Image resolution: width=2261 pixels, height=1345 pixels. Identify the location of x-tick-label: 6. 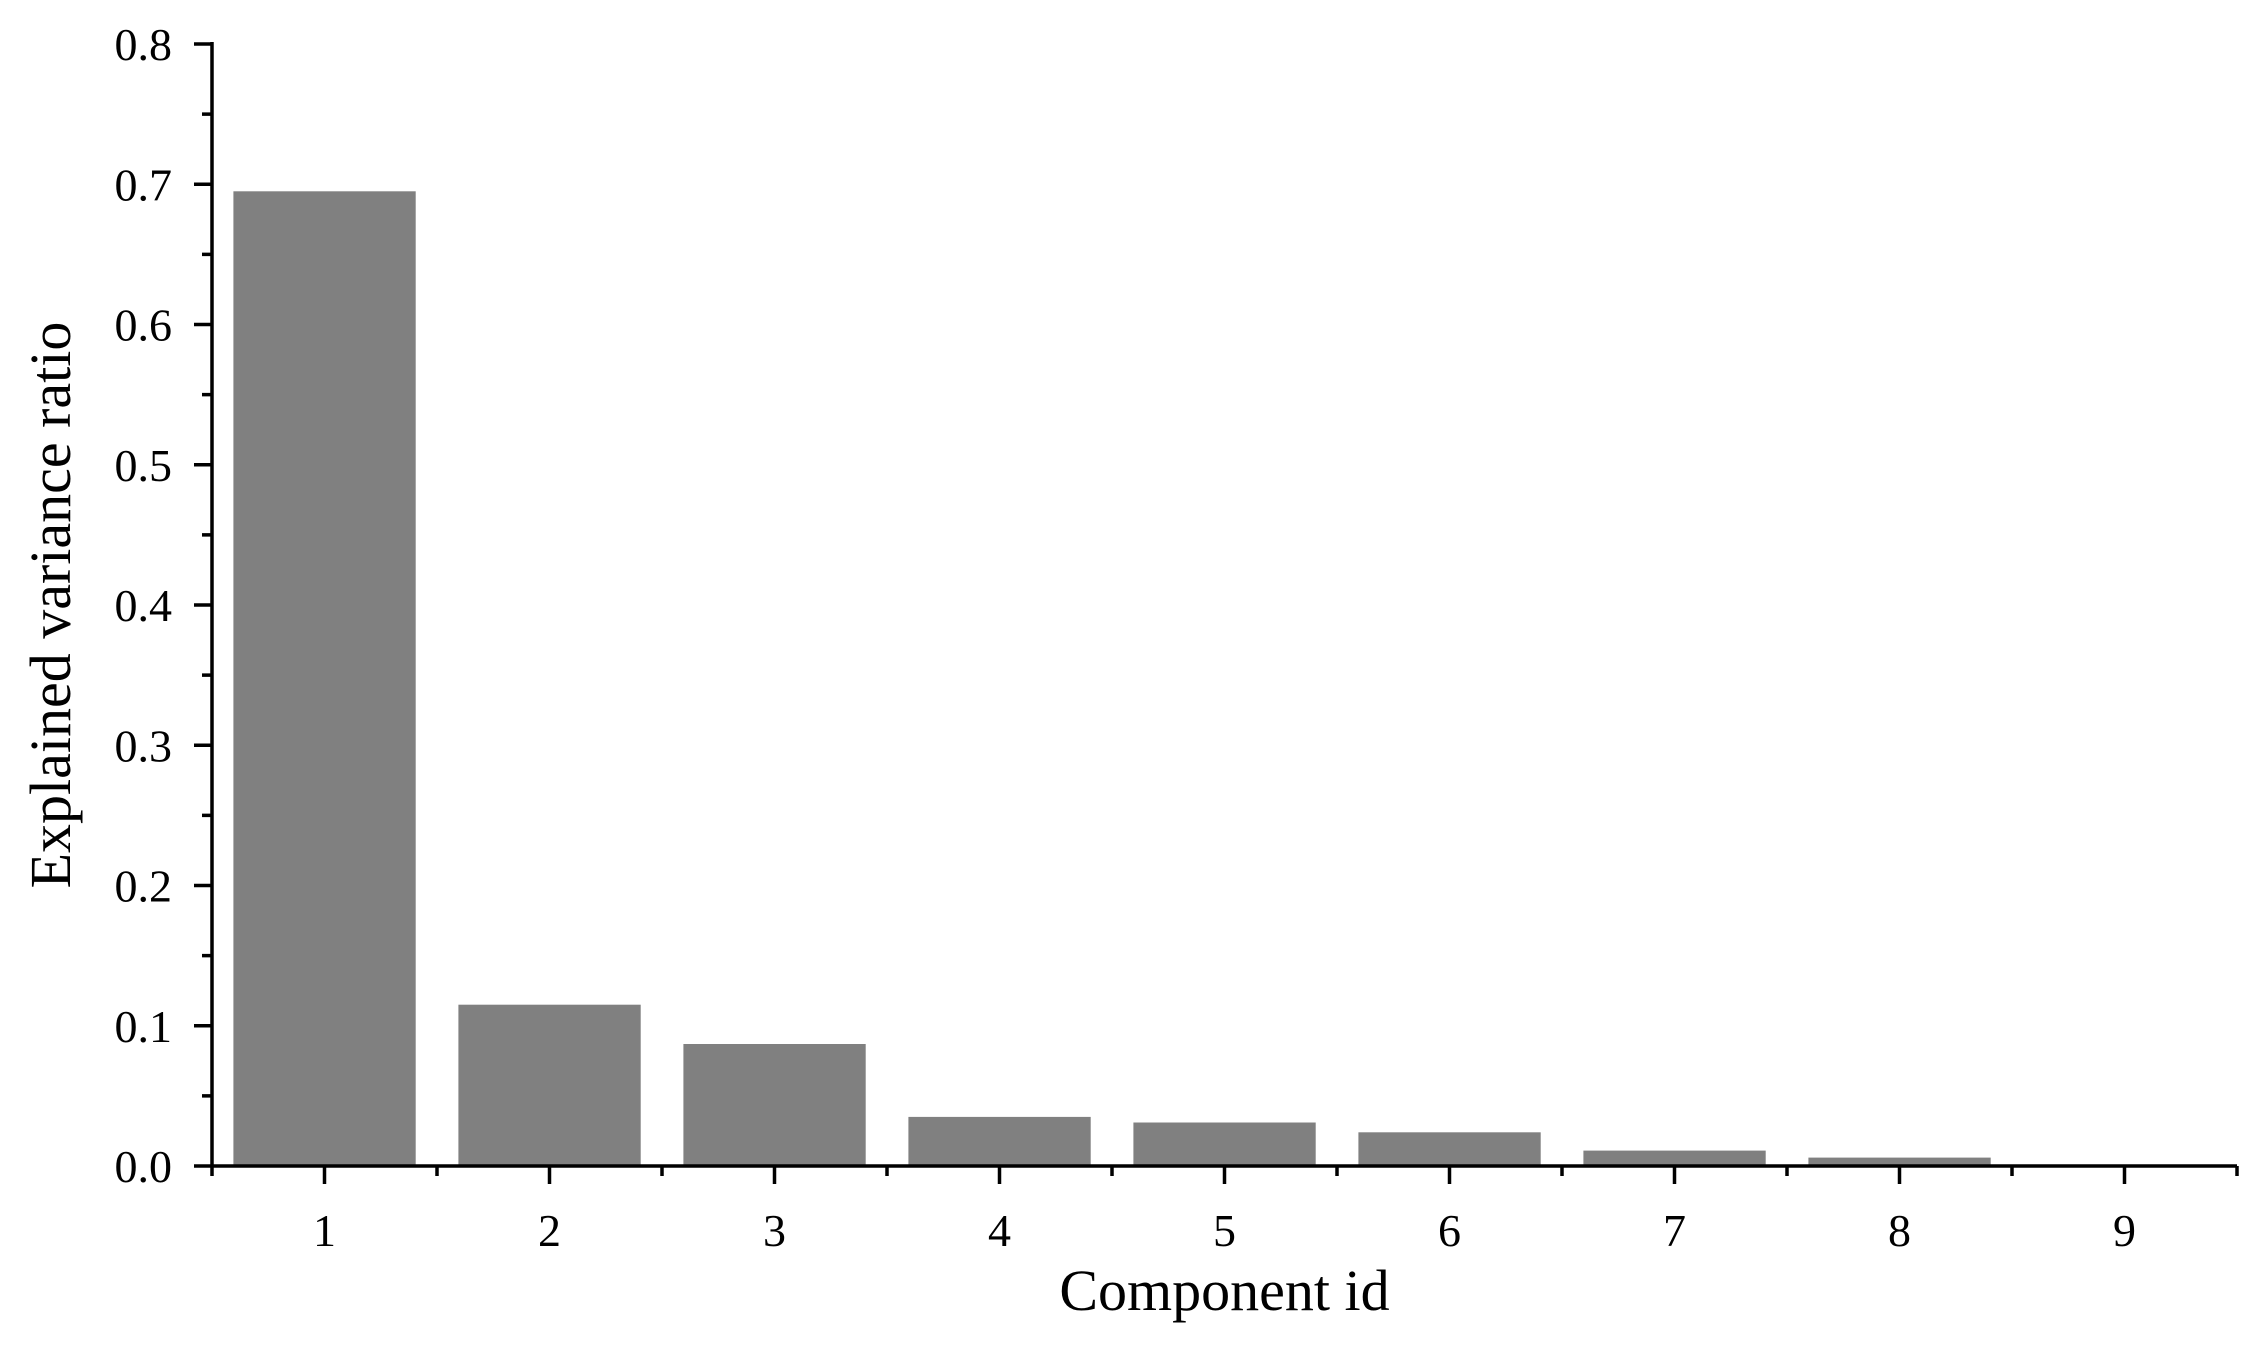
(1449, 1230).